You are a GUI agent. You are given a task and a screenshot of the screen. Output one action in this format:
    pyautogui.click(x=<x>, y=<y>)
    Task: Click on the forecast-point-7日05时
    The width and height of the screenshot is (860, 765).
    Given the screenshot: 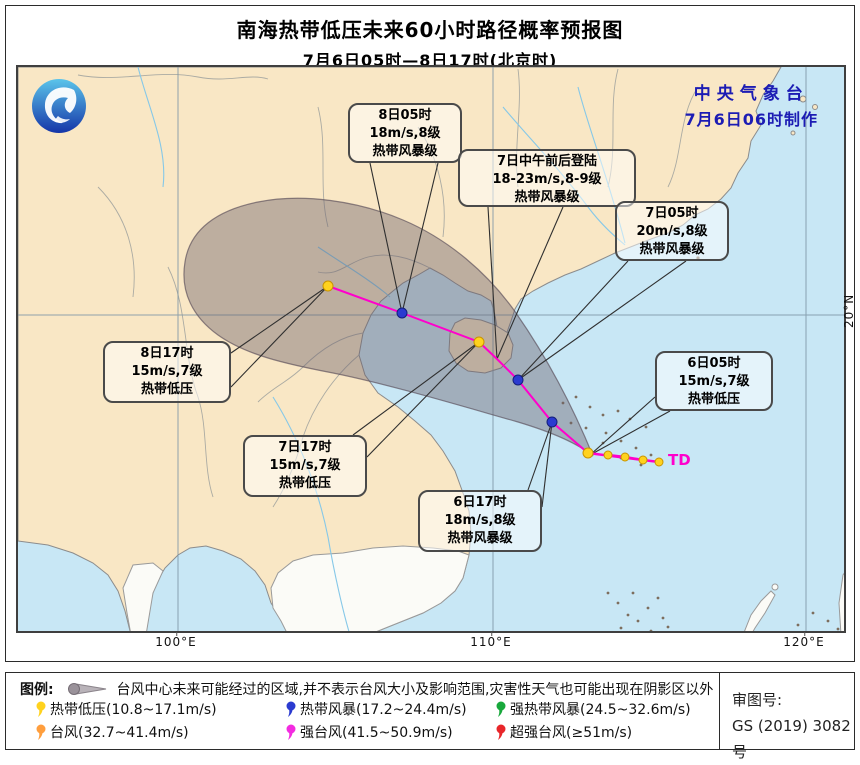 What is the action you would take?
    pyautogui.click(x=518, y=380)
    